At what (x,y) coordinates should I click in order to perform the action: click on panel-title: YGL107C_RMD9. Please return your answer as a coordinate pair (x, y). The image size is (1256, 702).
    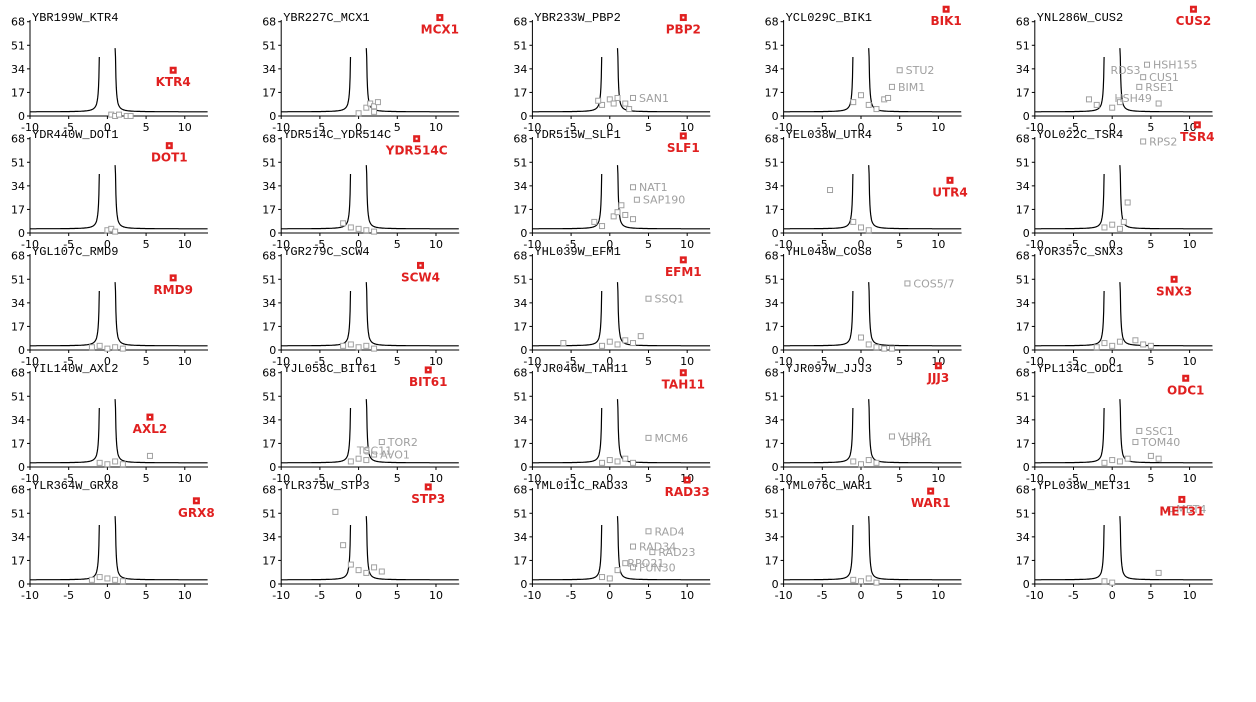
    Looking at the image, I should click on (75, 252).